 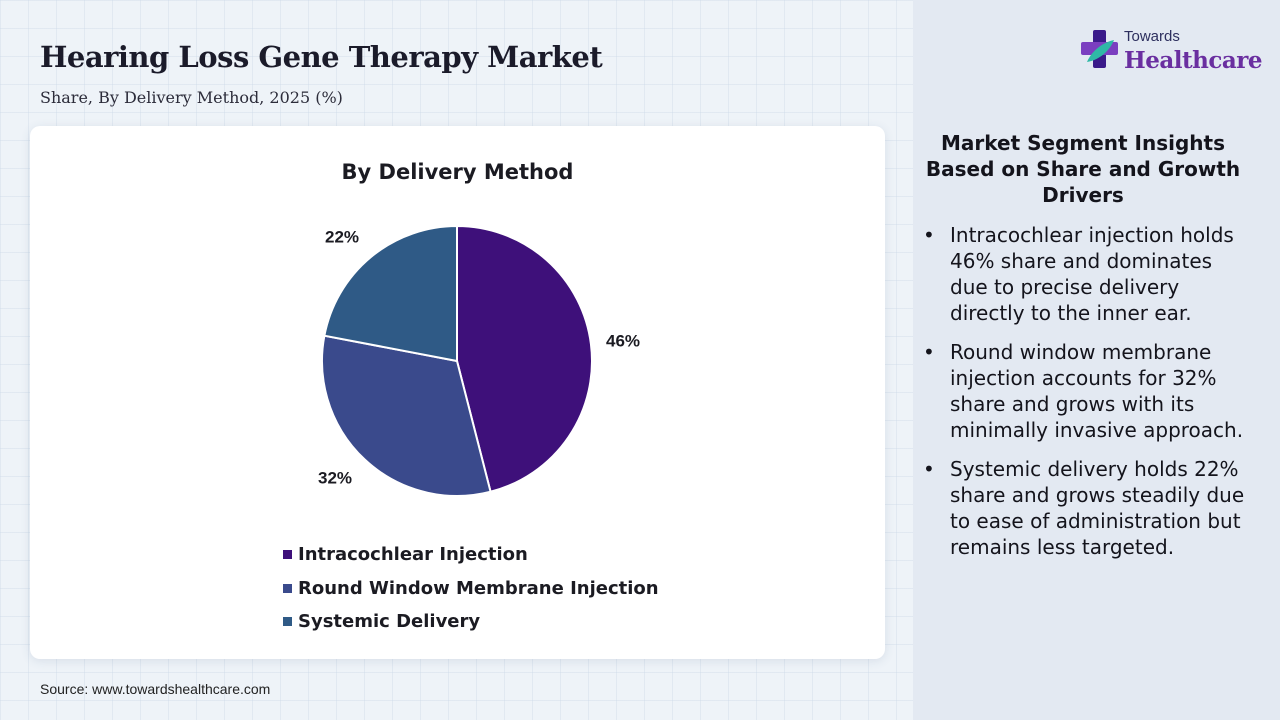 What do you see at coordinates (413, 555) in the screenshot?
I see `legend-label: Intracochlear Injection` at bounding box center [413, 555].